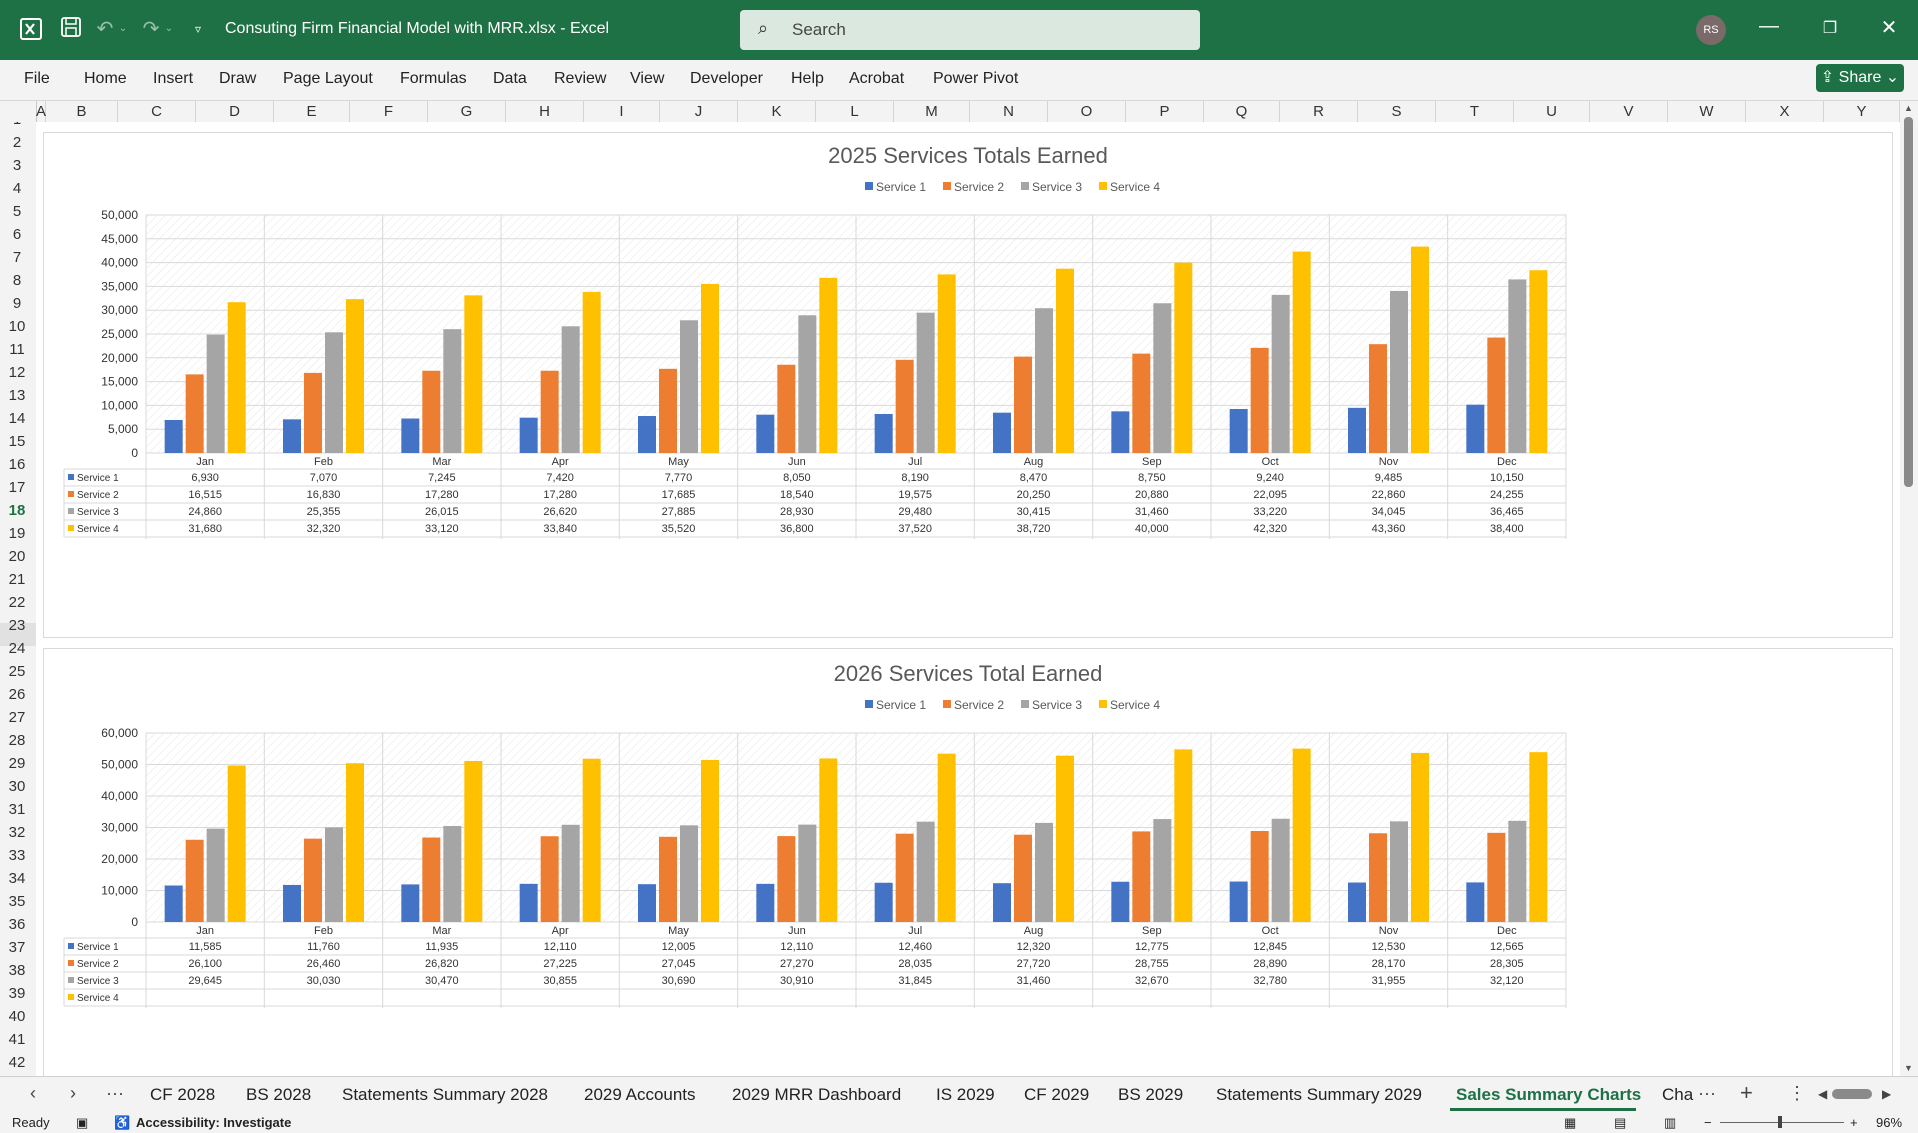 This screenshot has width=1918, height=1133. Describe the element at coordinates (1830, 28) in the screenshot. I see `restore-icon: ❐` at that location.